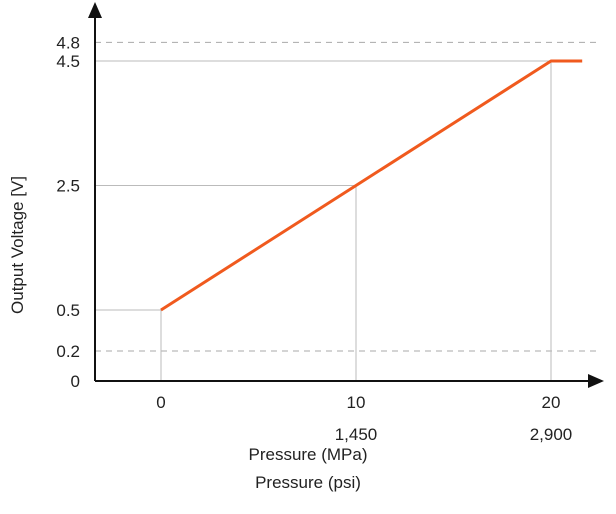  Describe the element at coordinates (596, 381) in the screenshot. I see `x-axis-arrow-icon` at that location.